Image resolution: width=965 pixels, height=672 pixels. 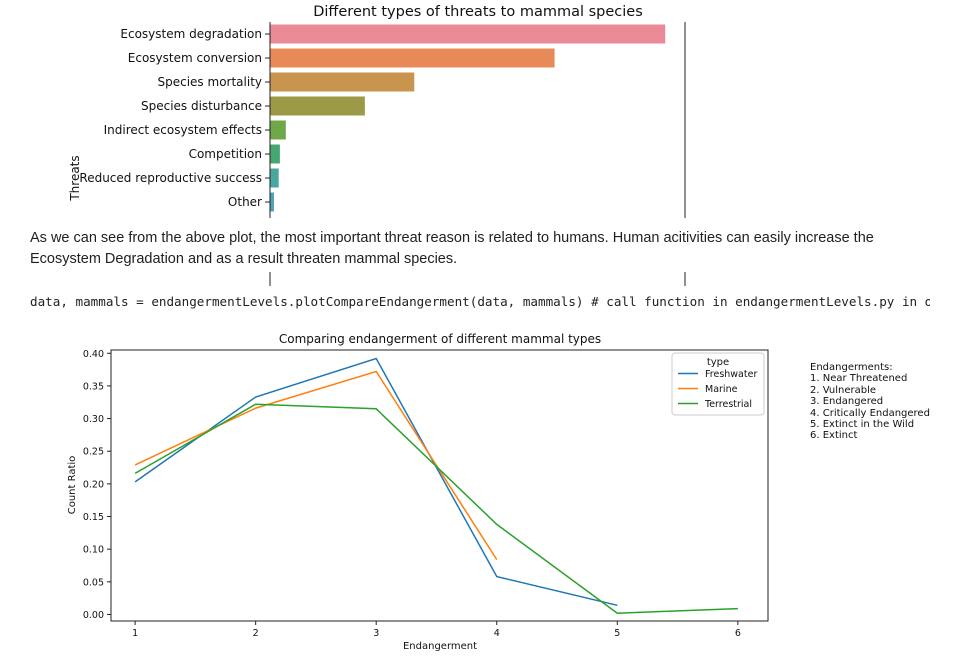 I want to click on bar-category-label: Competition, so click(x=225, y=154).